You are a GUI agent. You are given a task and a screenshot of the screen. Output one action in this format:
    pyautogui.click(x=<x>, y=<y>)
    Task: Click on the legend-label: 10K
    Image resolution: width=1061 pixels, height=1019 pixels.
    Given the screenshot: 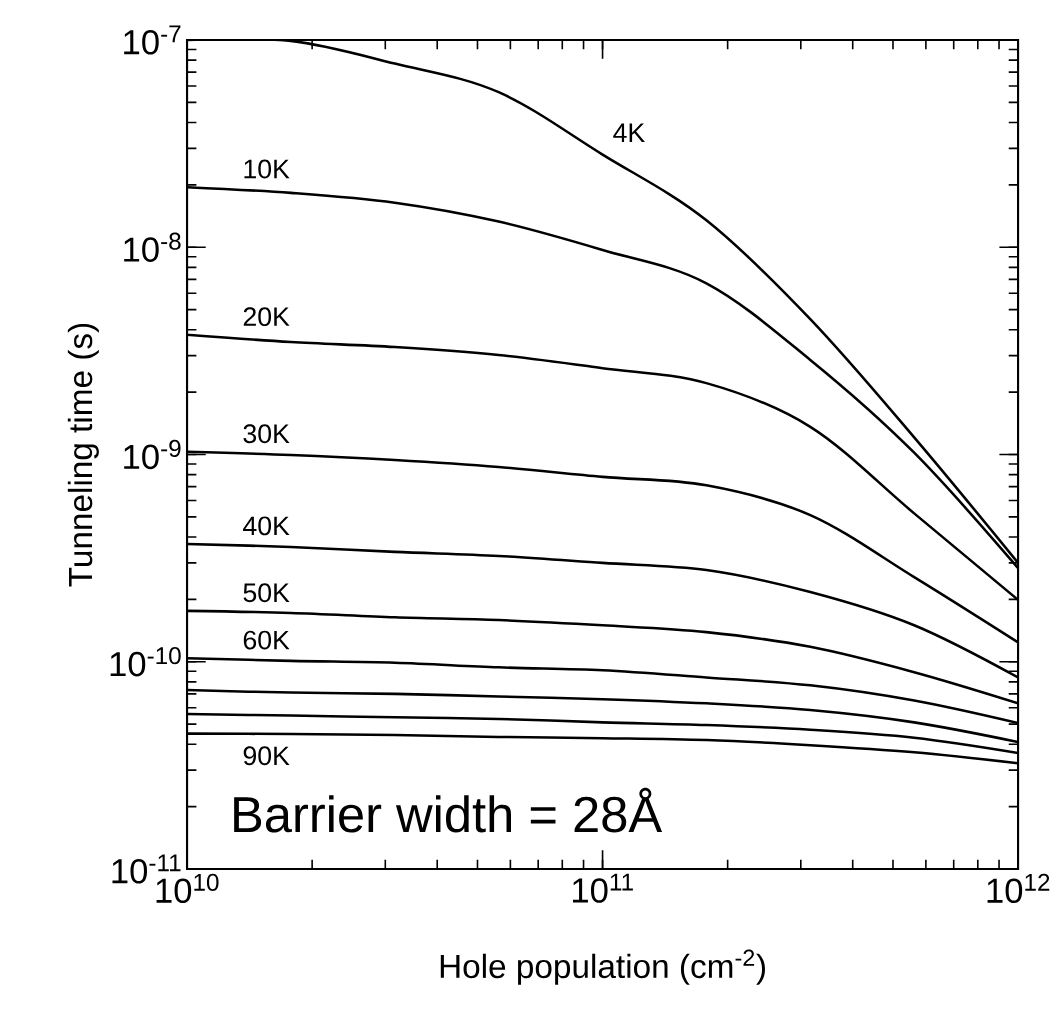 What is the action you would take?
    pyautogui.click(x=267, y=169)
    